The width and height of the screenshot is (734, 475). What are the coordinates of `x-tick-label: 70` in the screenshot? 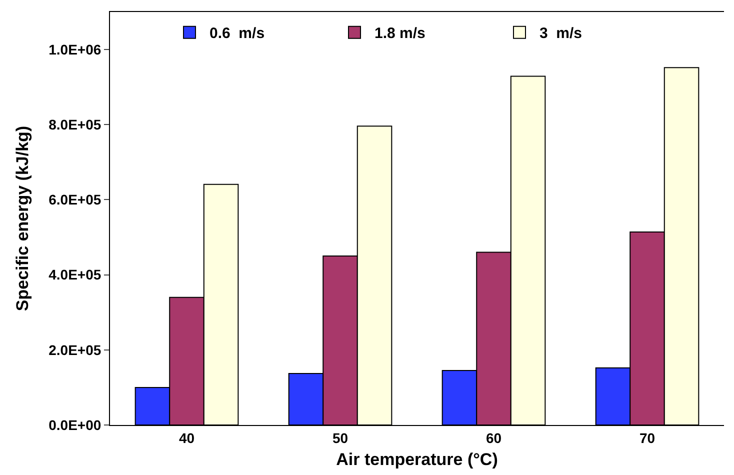 It's located at (647, 438).